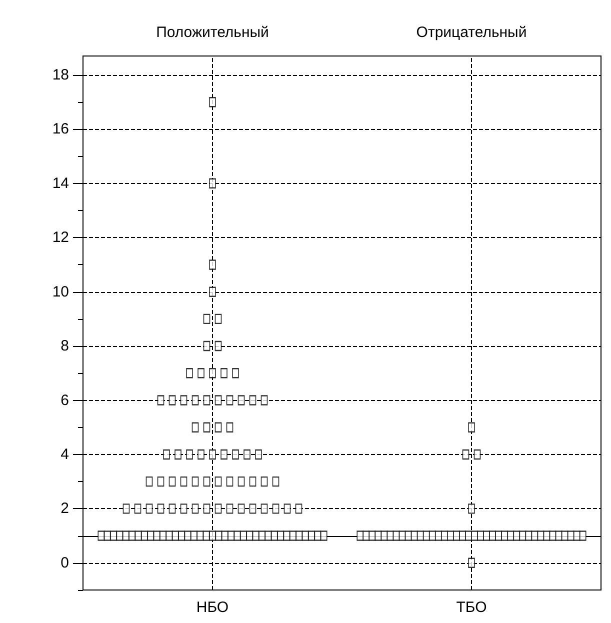  I want to click on y-tick-label: 8, so click(64, 346).